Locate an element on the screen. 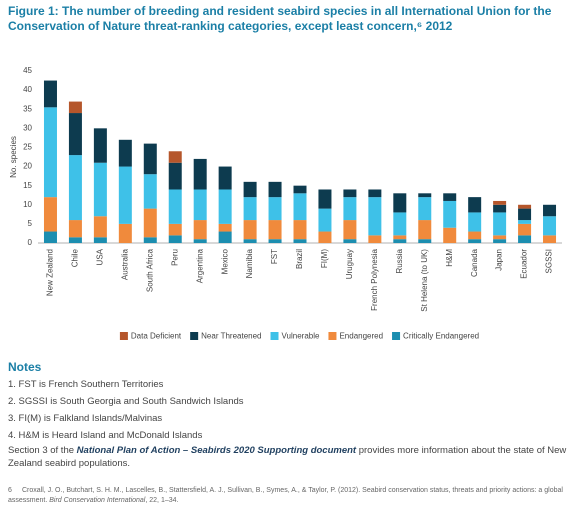 The height and width of the screenshot is (513, 576). x-tick-label: Canada is located at coordinates (474, 262).